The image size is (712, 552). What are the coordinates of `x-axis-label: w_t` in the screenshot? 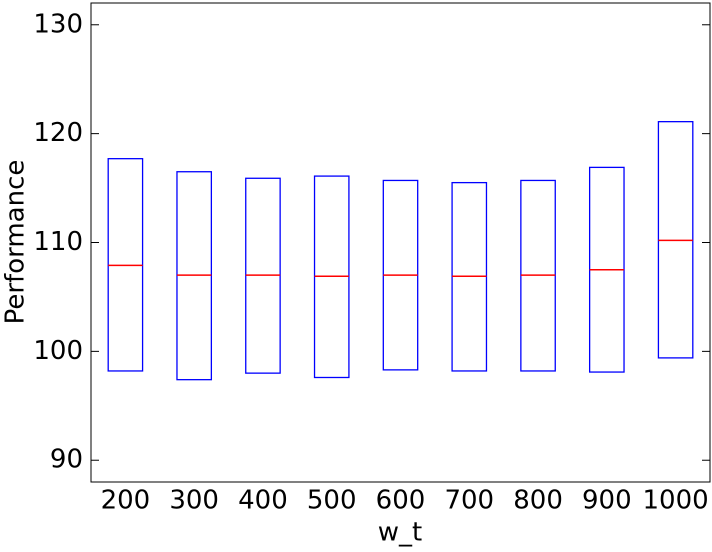 It's located at (400, 533).